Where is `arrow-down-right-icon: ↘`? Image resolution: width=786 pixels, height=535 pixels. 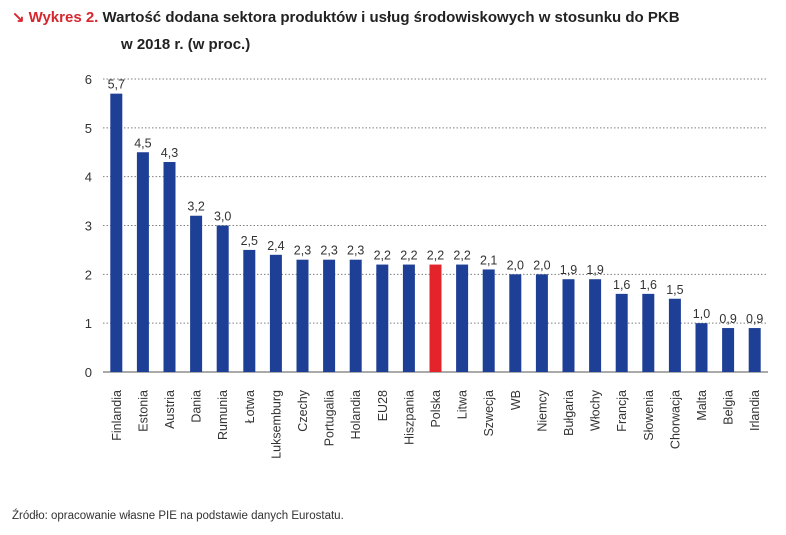
arrow-down-right-icon: ↘ is located at coordinates (18, 17).